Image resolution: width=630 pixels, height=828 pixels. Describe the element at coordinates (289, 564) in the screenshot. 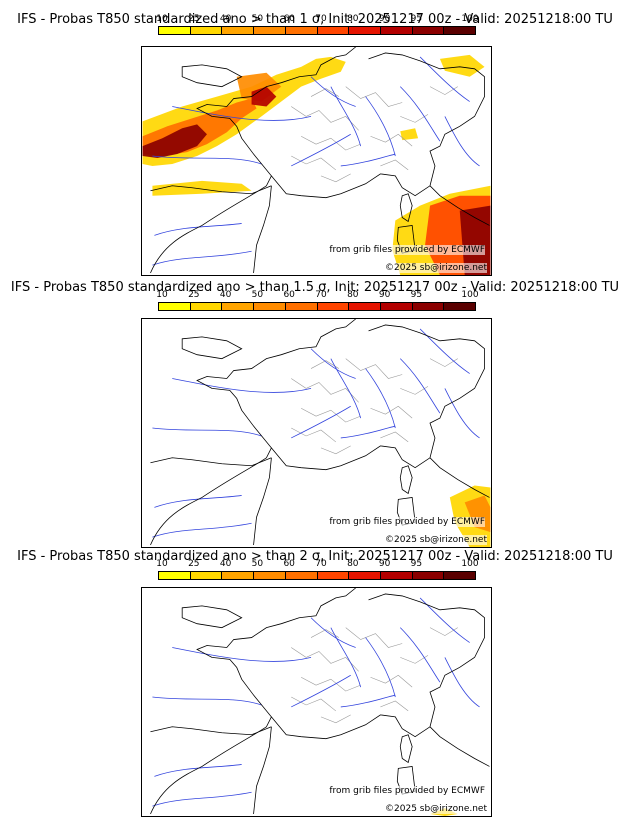

I see `colorbar-tick-label: 60` at that location.